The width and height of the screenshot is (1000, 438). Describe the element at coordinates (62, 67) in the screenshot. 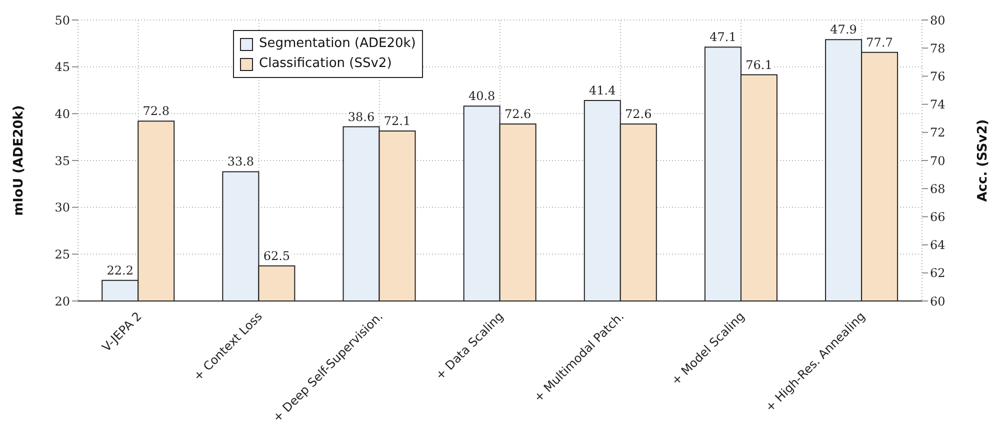

I see `y-tick-label: 45` at that location.